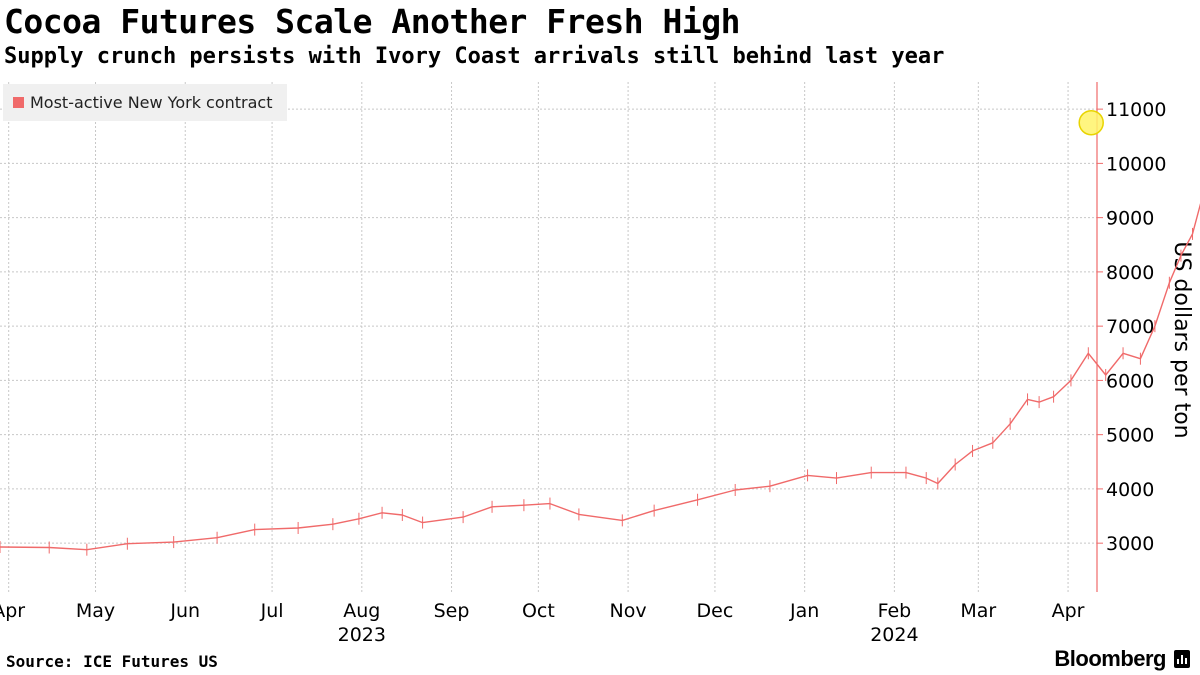 Image resolution: width=1200 pixels, height=675 pixels. I want to click on x-tick-label: May, so click(95, 611).